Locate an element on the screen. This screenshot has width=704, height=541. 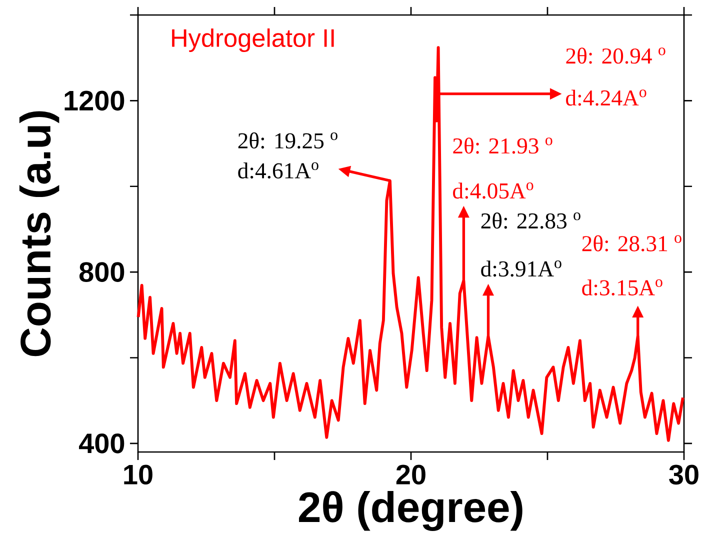
annotation: 2θ: 22.83 $^{o}$ is located at coordinates (530, 220).